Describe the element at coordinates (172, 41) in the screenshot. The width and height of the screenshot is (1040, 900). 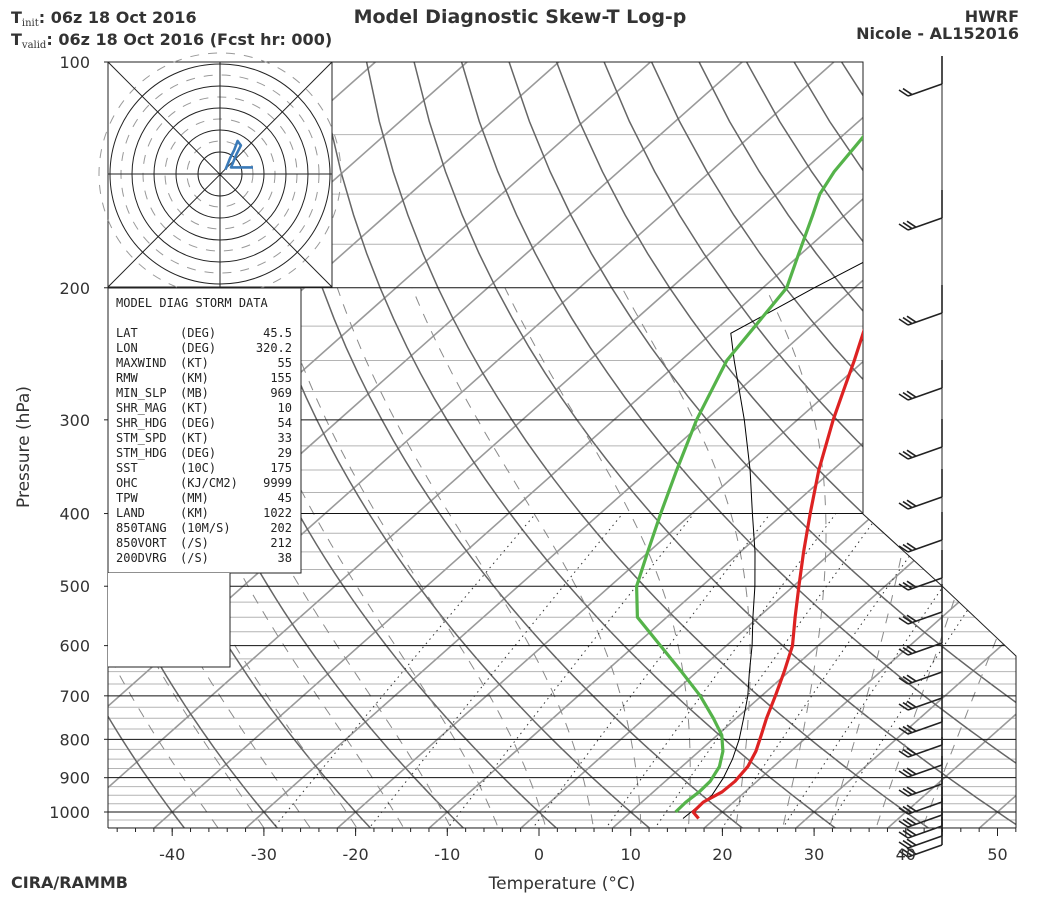
I see `valid-time: Tvalid: 06z 18 Oct 2016 (Fcst hr: 000)` at that location.